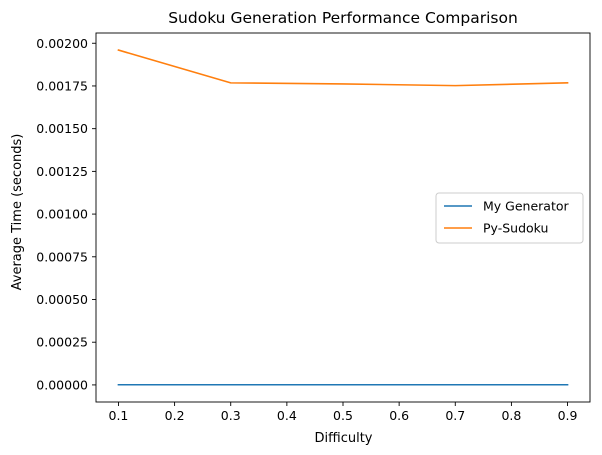 This screenshot has height=455, width=602. I want to click on chart-title: Sudoku Generation Performance Comparison, so click(343, 18).